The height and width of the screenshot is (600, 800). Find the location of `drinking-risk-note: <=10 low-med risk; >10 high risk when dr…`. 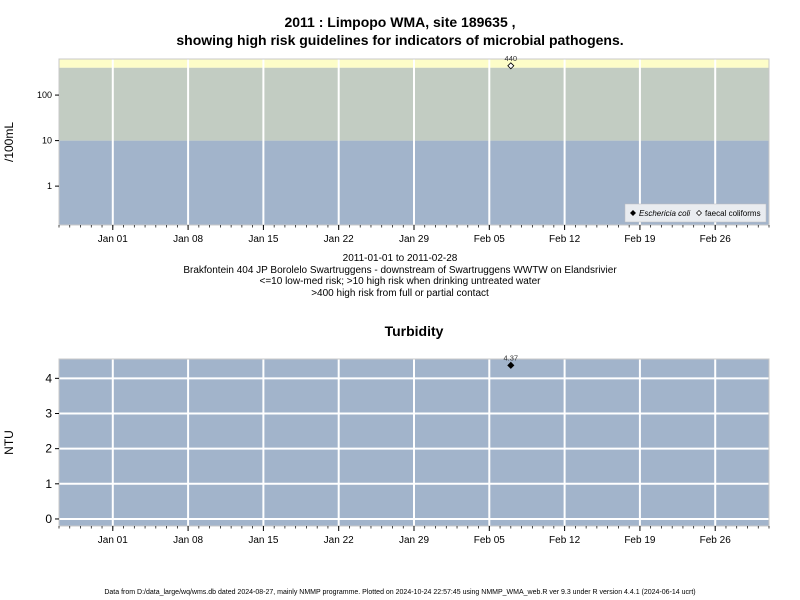

drinking-risk-note: <=10 low-med risk; >10 high risk when dr… is located at coordinates (400, 281).